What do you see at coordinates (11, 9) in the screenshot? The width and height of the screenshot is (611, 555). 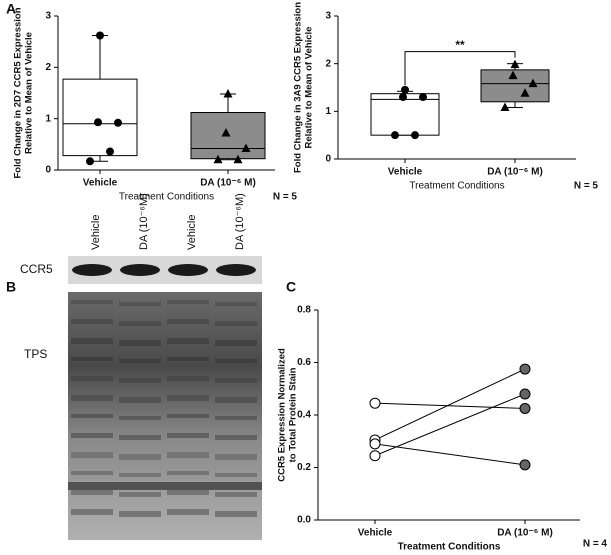 I see `panel-label: A` at bounding box center [11, 9].